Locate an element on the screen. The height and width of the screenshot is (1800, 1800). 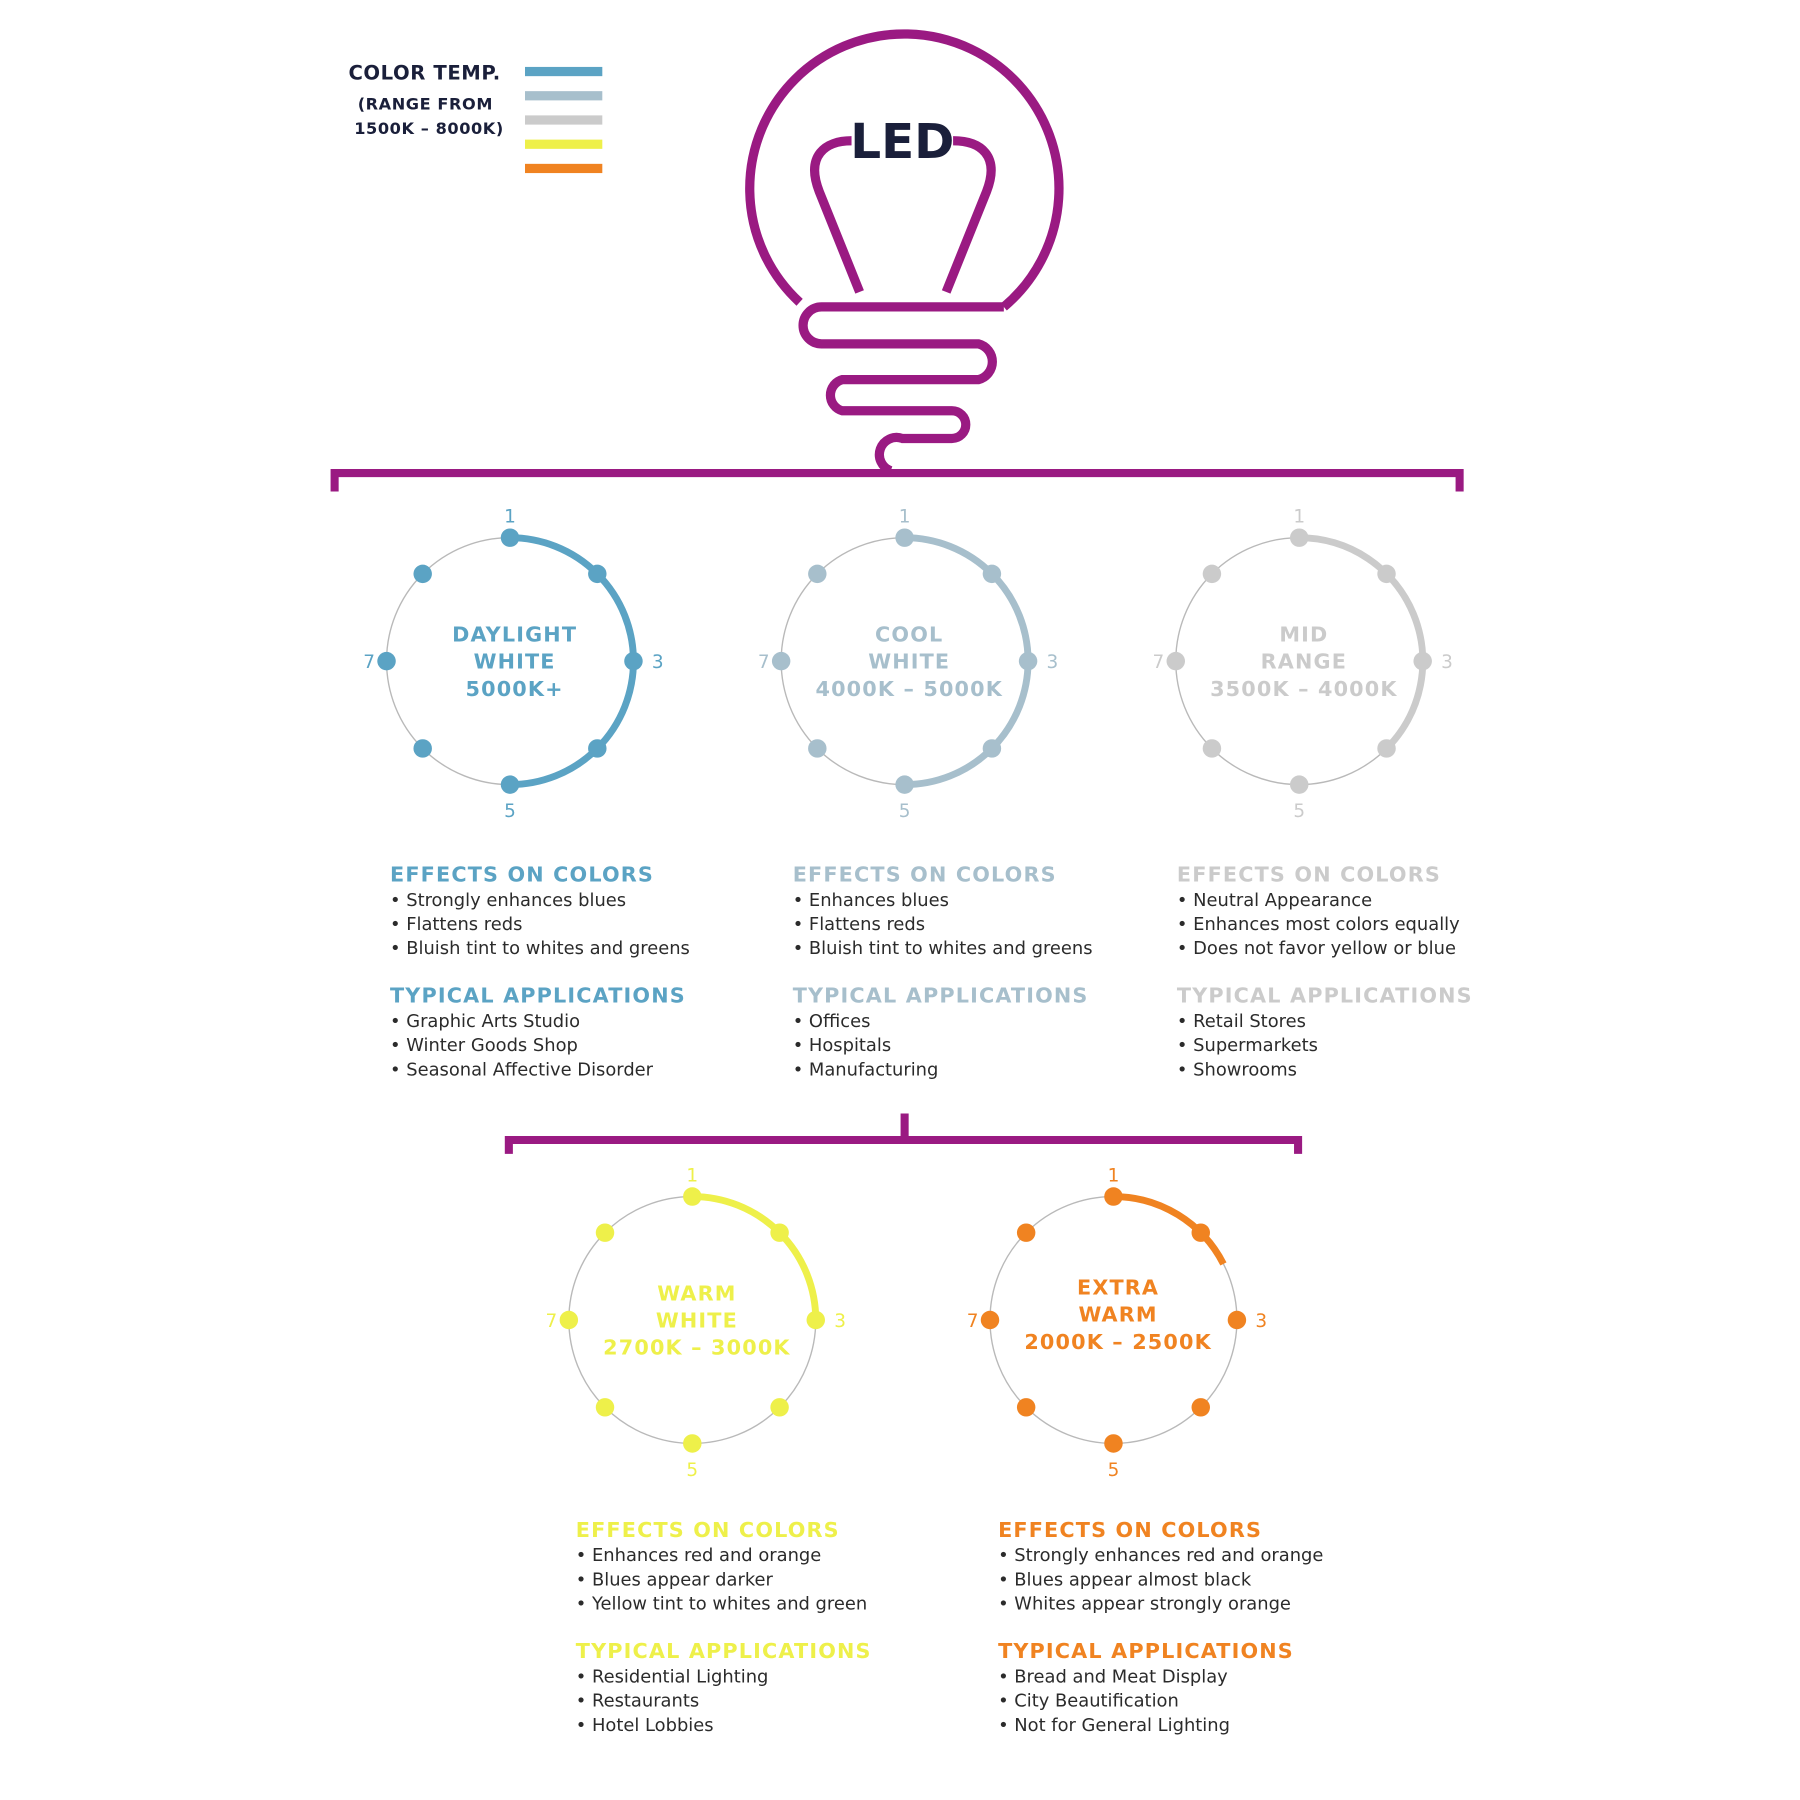
category-name-line: 3500K – 4000K is located at coordinates (1303, 689).